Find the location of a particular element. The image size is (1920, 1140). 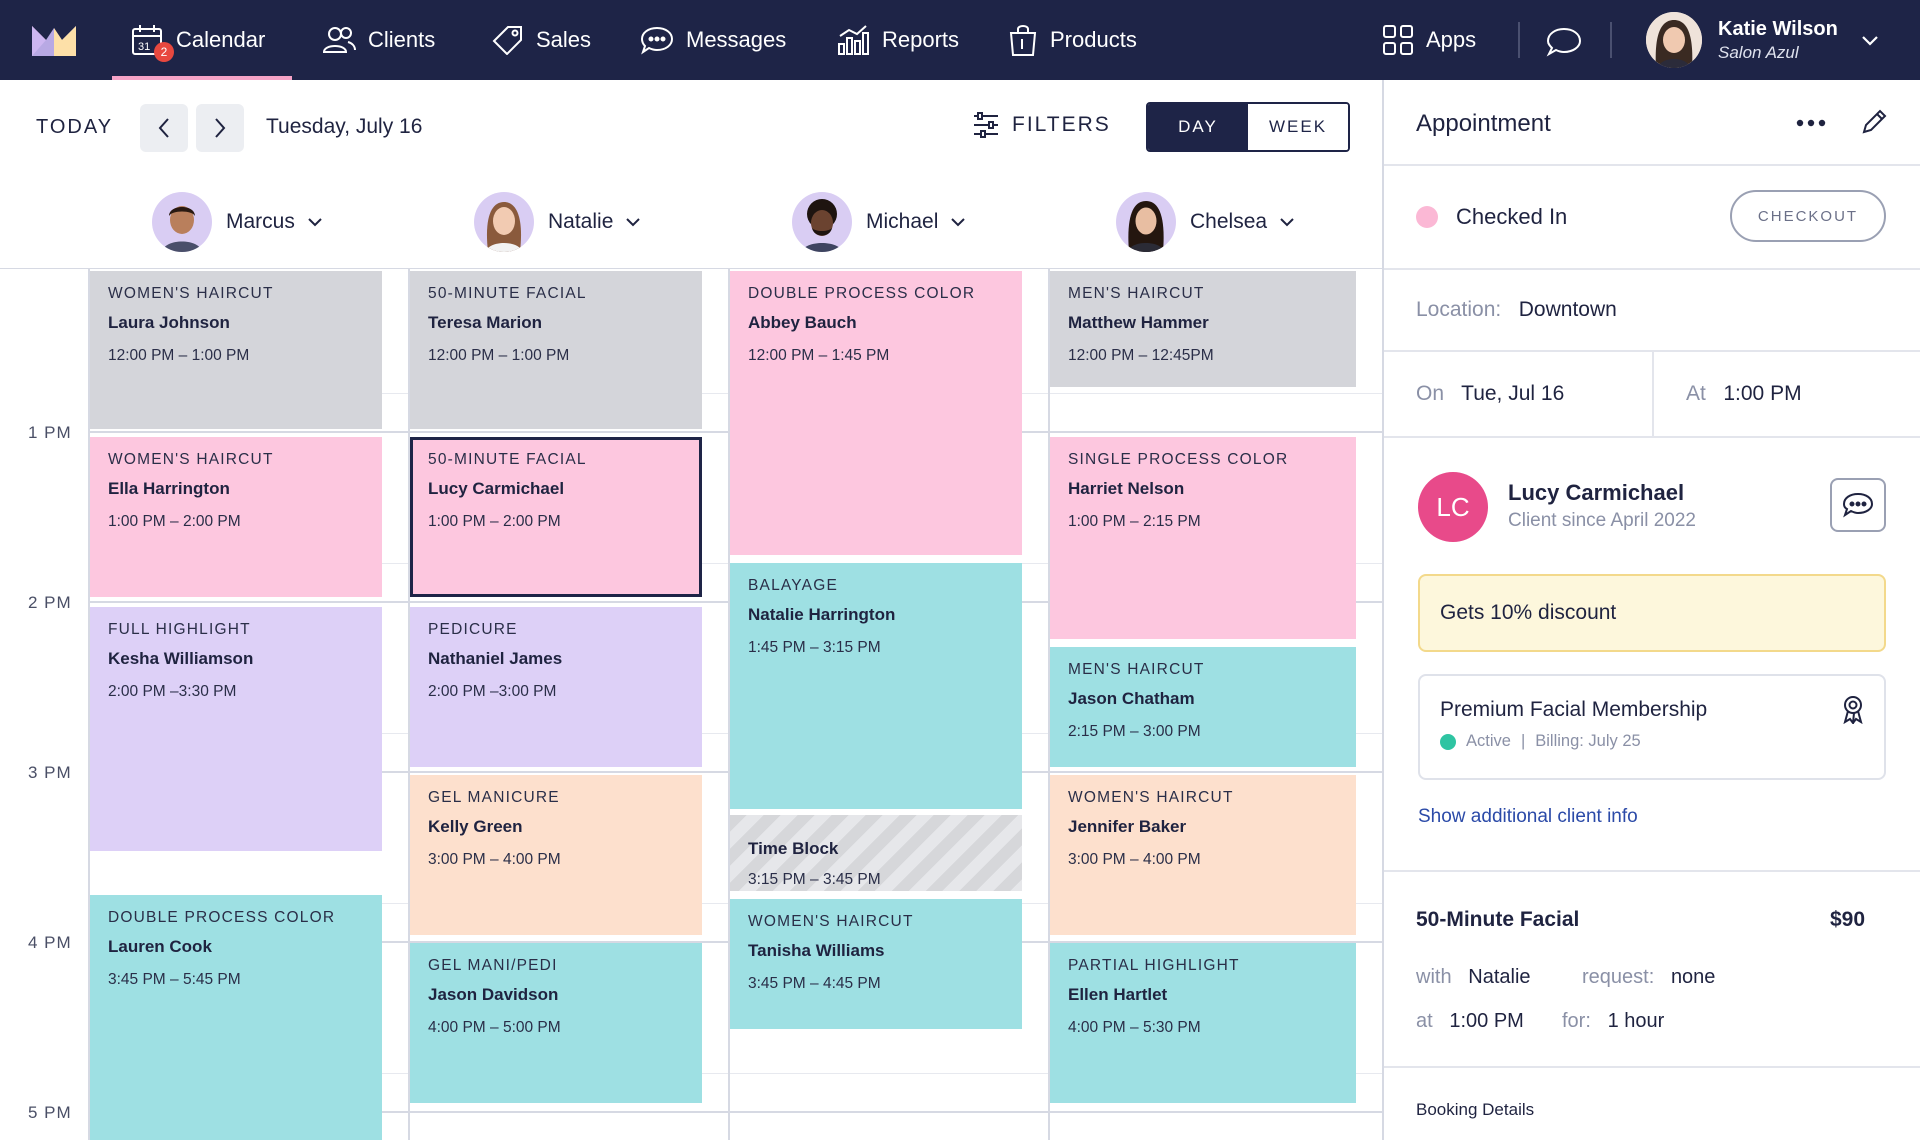

chat-bubble-icon is located at coordinates (1564, 42).